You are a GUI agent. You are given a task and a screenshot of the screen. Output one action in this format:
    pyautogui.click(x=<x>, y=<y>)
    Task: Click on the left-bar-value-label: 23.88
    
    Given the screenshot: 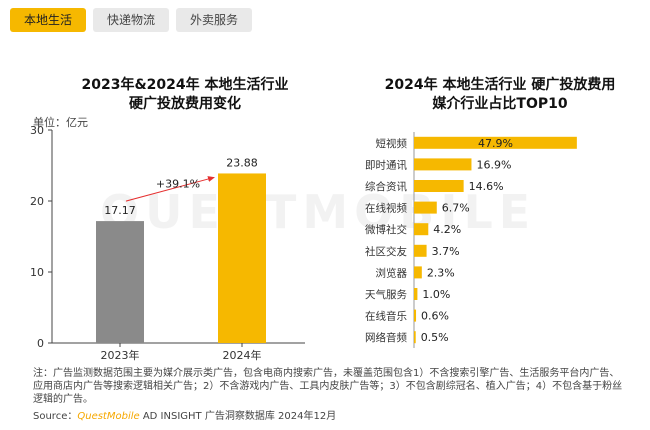 What is the action you would take?
    pyautogui.click(x=242, y=162)
    